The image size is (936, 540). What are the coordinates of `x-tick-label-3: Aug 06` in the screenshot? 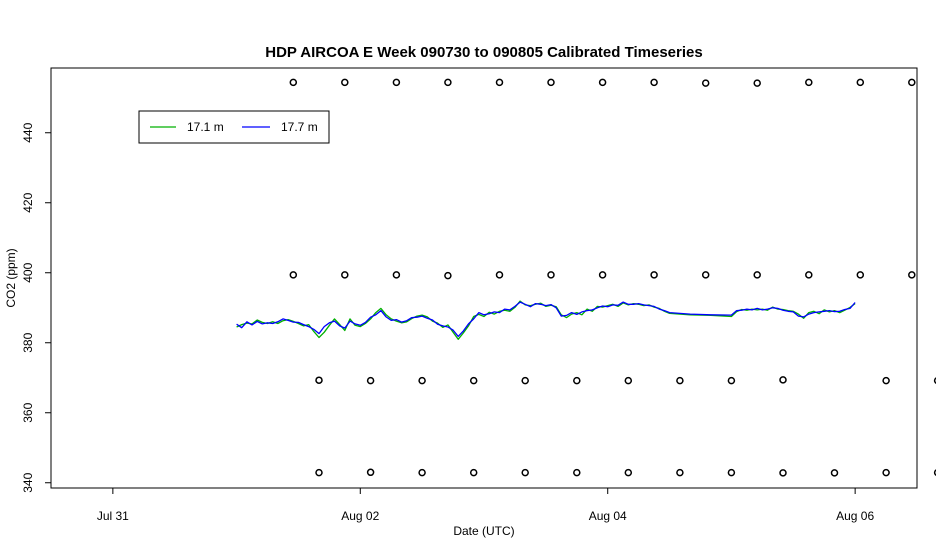 It's located at (855, 516).